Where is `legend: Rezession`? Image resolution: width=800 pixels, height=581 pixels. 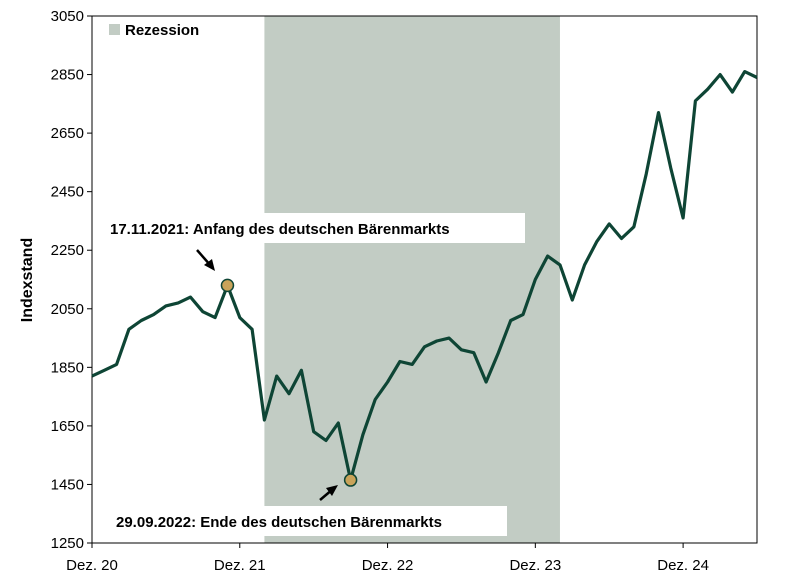 legend: Rezession is located at coordinates (154, 30).